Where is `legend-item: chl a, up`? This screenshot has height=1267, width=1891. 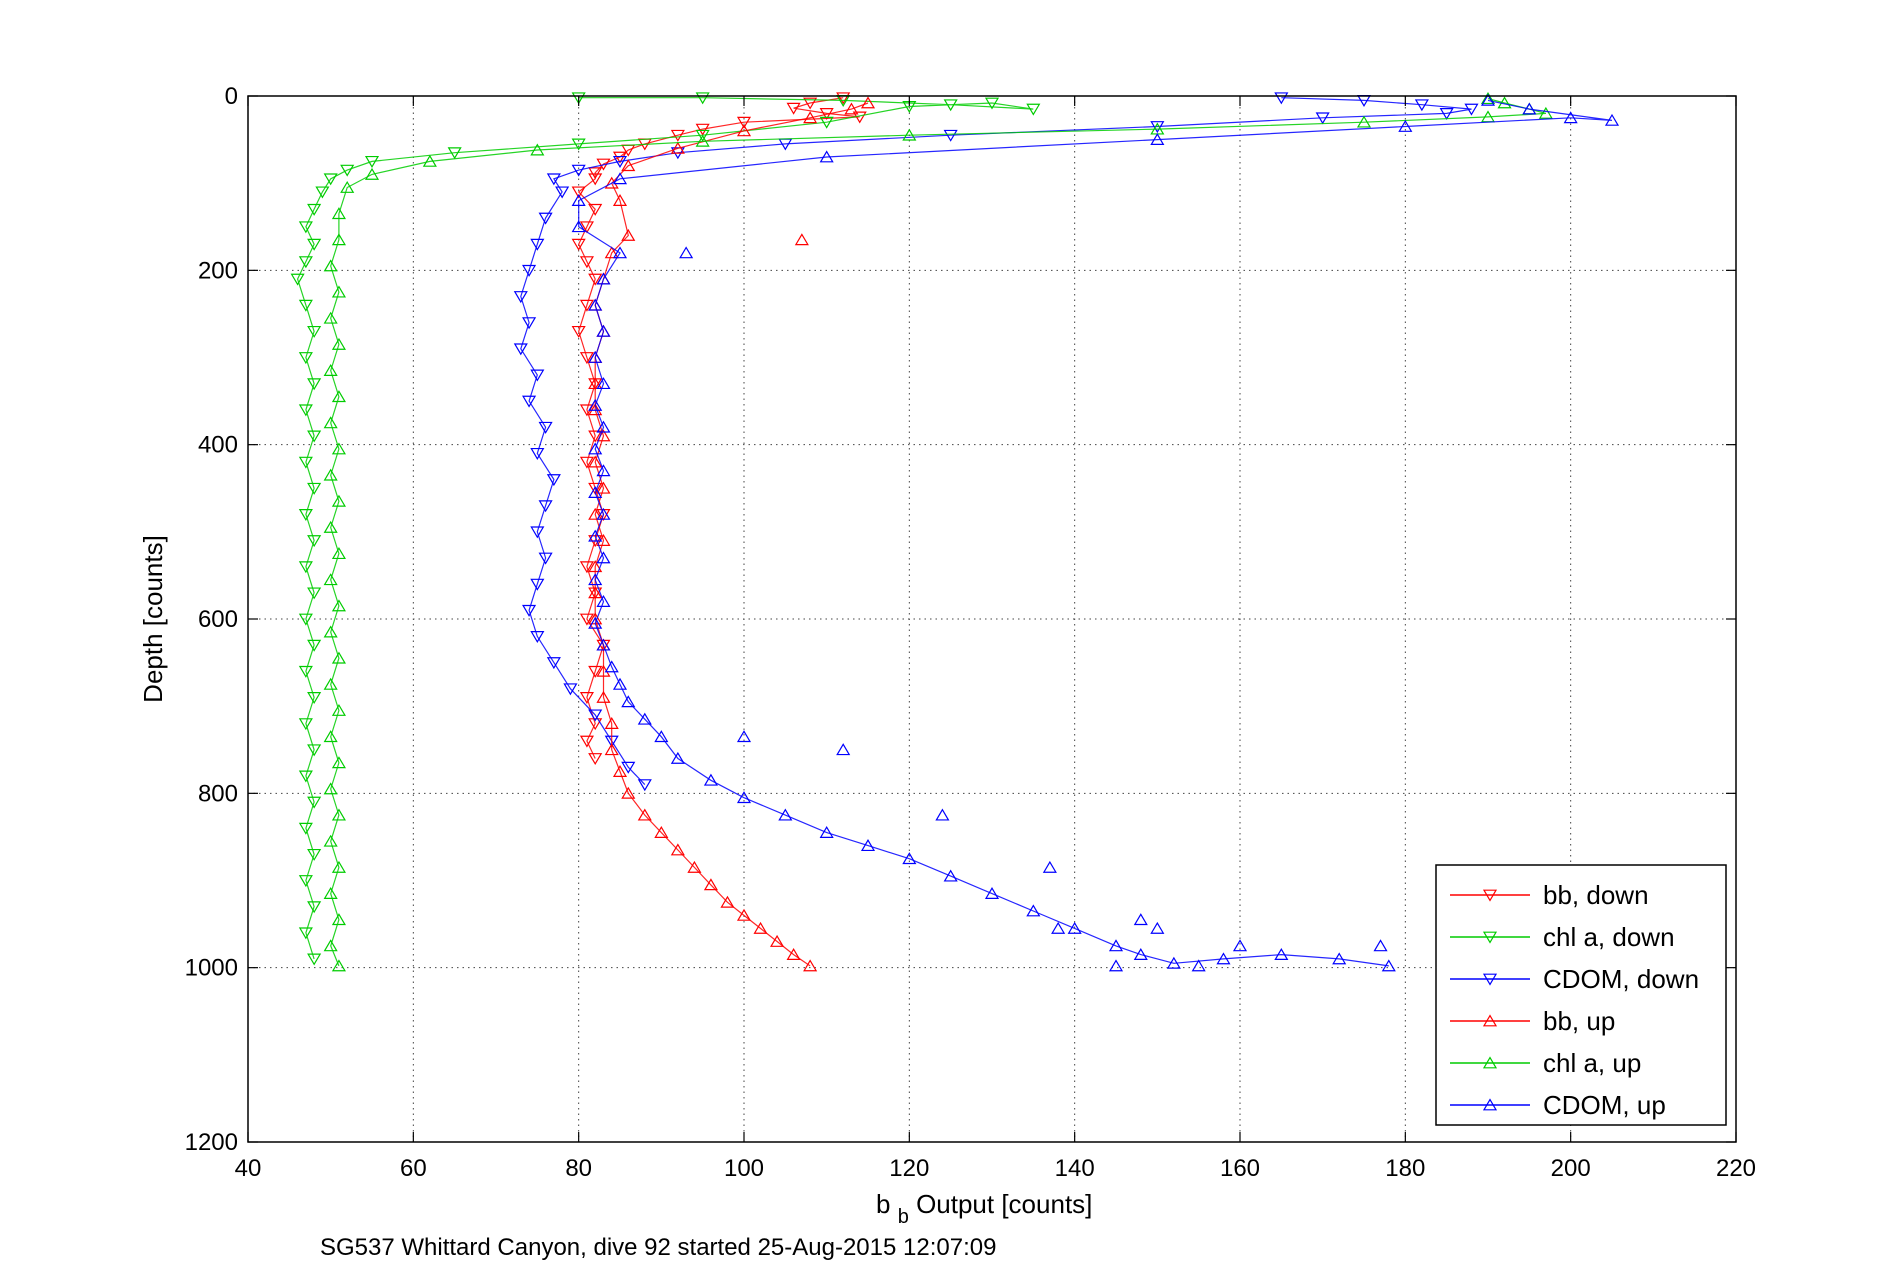
legend-item: chl a, up is located at coordinates (1545, 1063).